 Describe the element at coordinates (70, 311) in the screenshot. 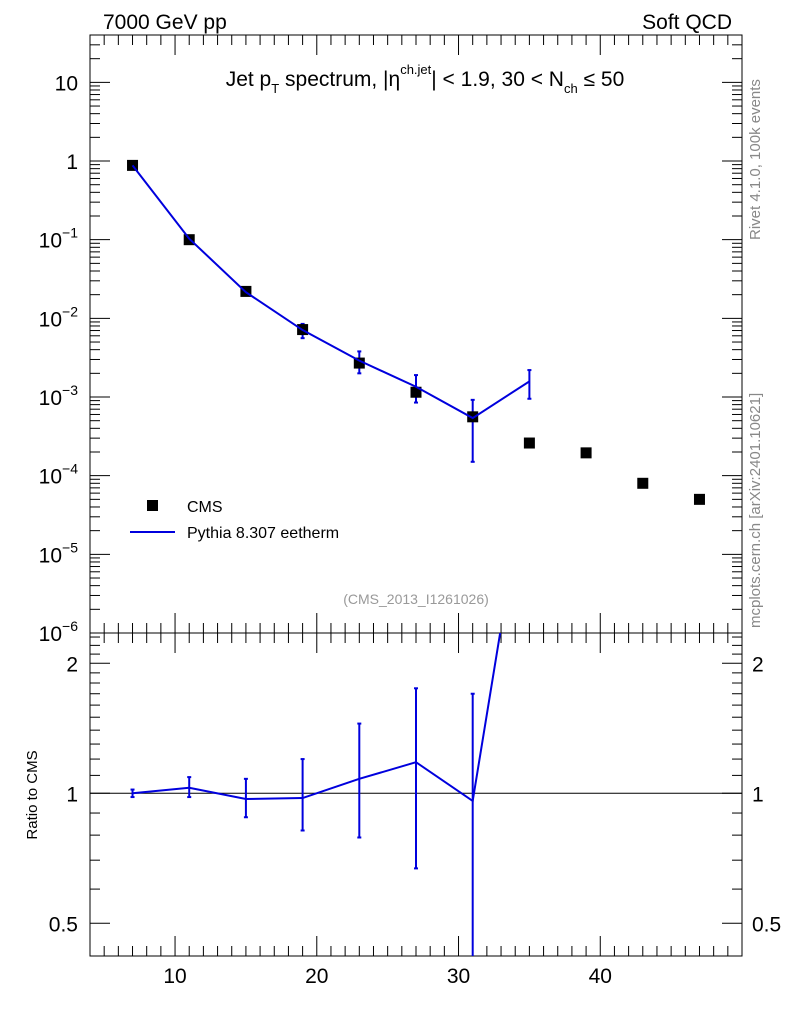

I see `main-ytick-label-exp: −2` at that location.